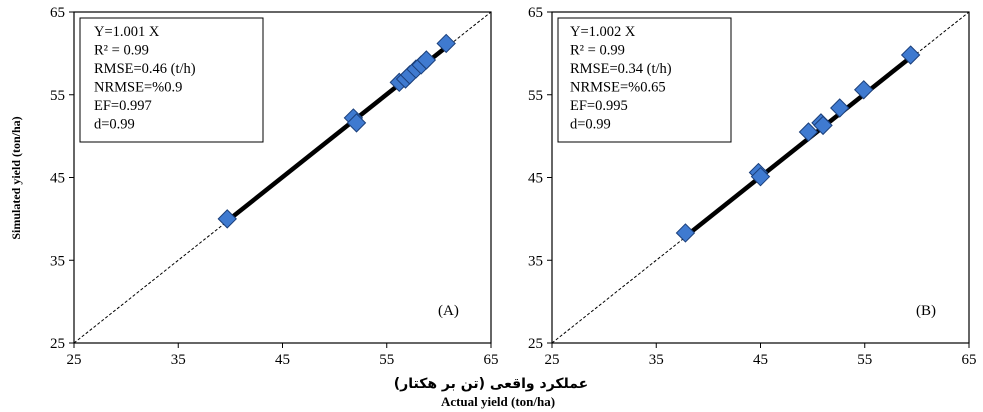  Describe the element at coordinates (123, 106) in the screenshot. I see `stat-line: EF=0.997` at that location.